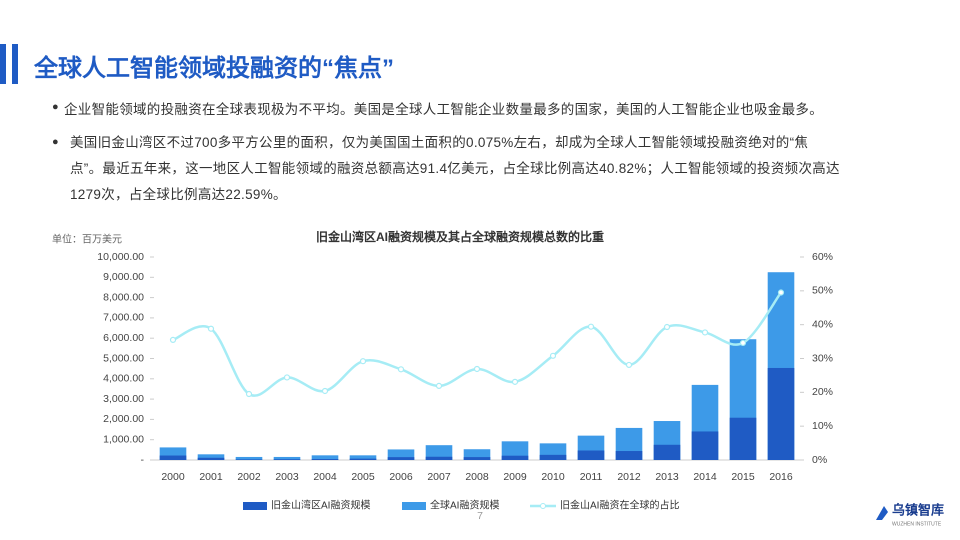 Image resolution: width=960 pixels, height=540 pixels. I want to click on slide-title: 全球人工智能领域投融资的“焦点”, so click(214, 68).